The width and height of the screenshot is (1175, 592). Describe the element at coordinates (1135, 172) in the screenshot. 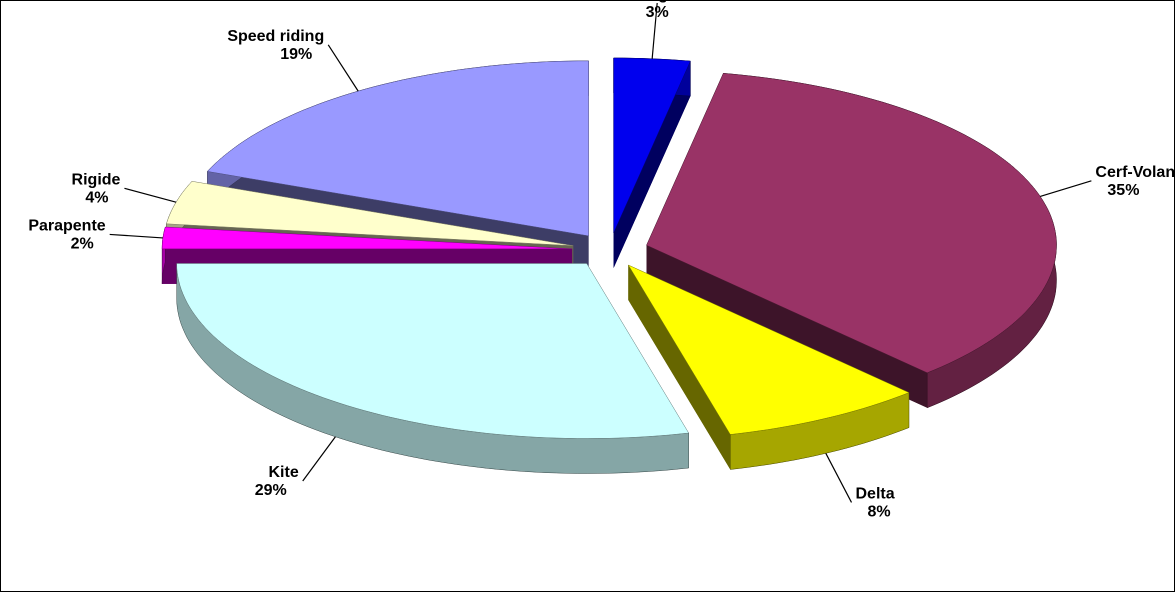

I see `slice-label: Cerf-Volant` at that location.